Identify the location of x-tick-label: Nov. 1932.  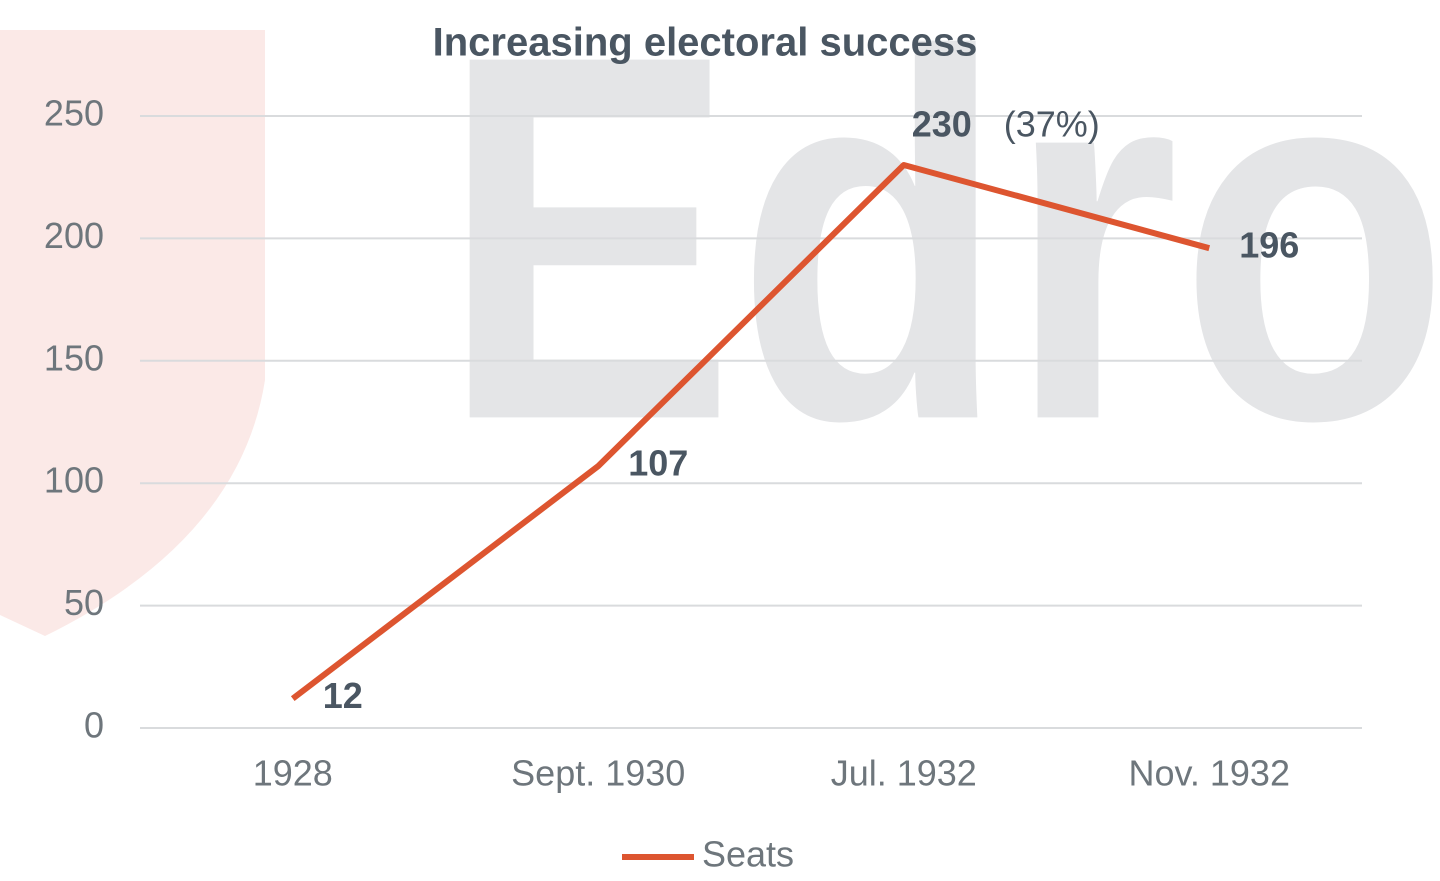
(1209, 773).